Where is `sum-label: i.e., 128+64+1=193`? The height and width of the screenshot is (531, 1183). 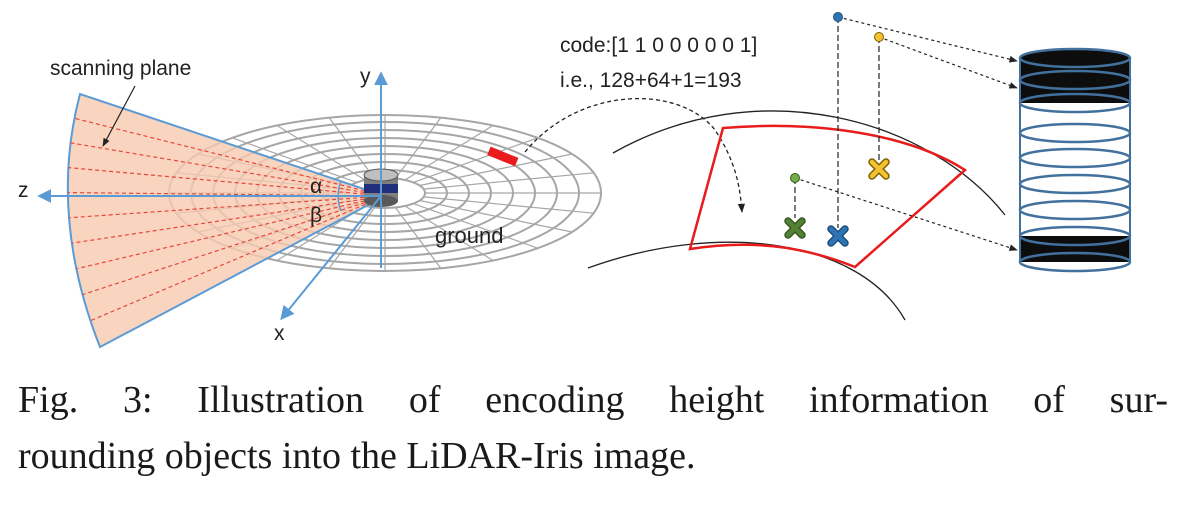
sum-label: i.e., 128+64+1=193 is located at coordinates (651, 80).